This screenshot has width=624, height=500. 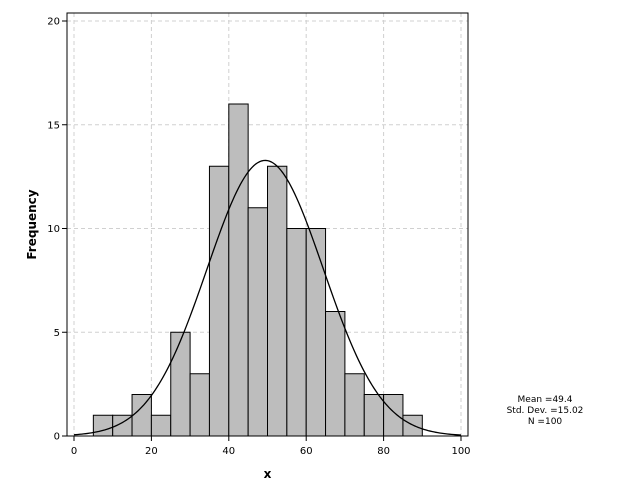 I want to click on stats-std-dev: Std. Dev. =15.02, so click(x=545, y=411).